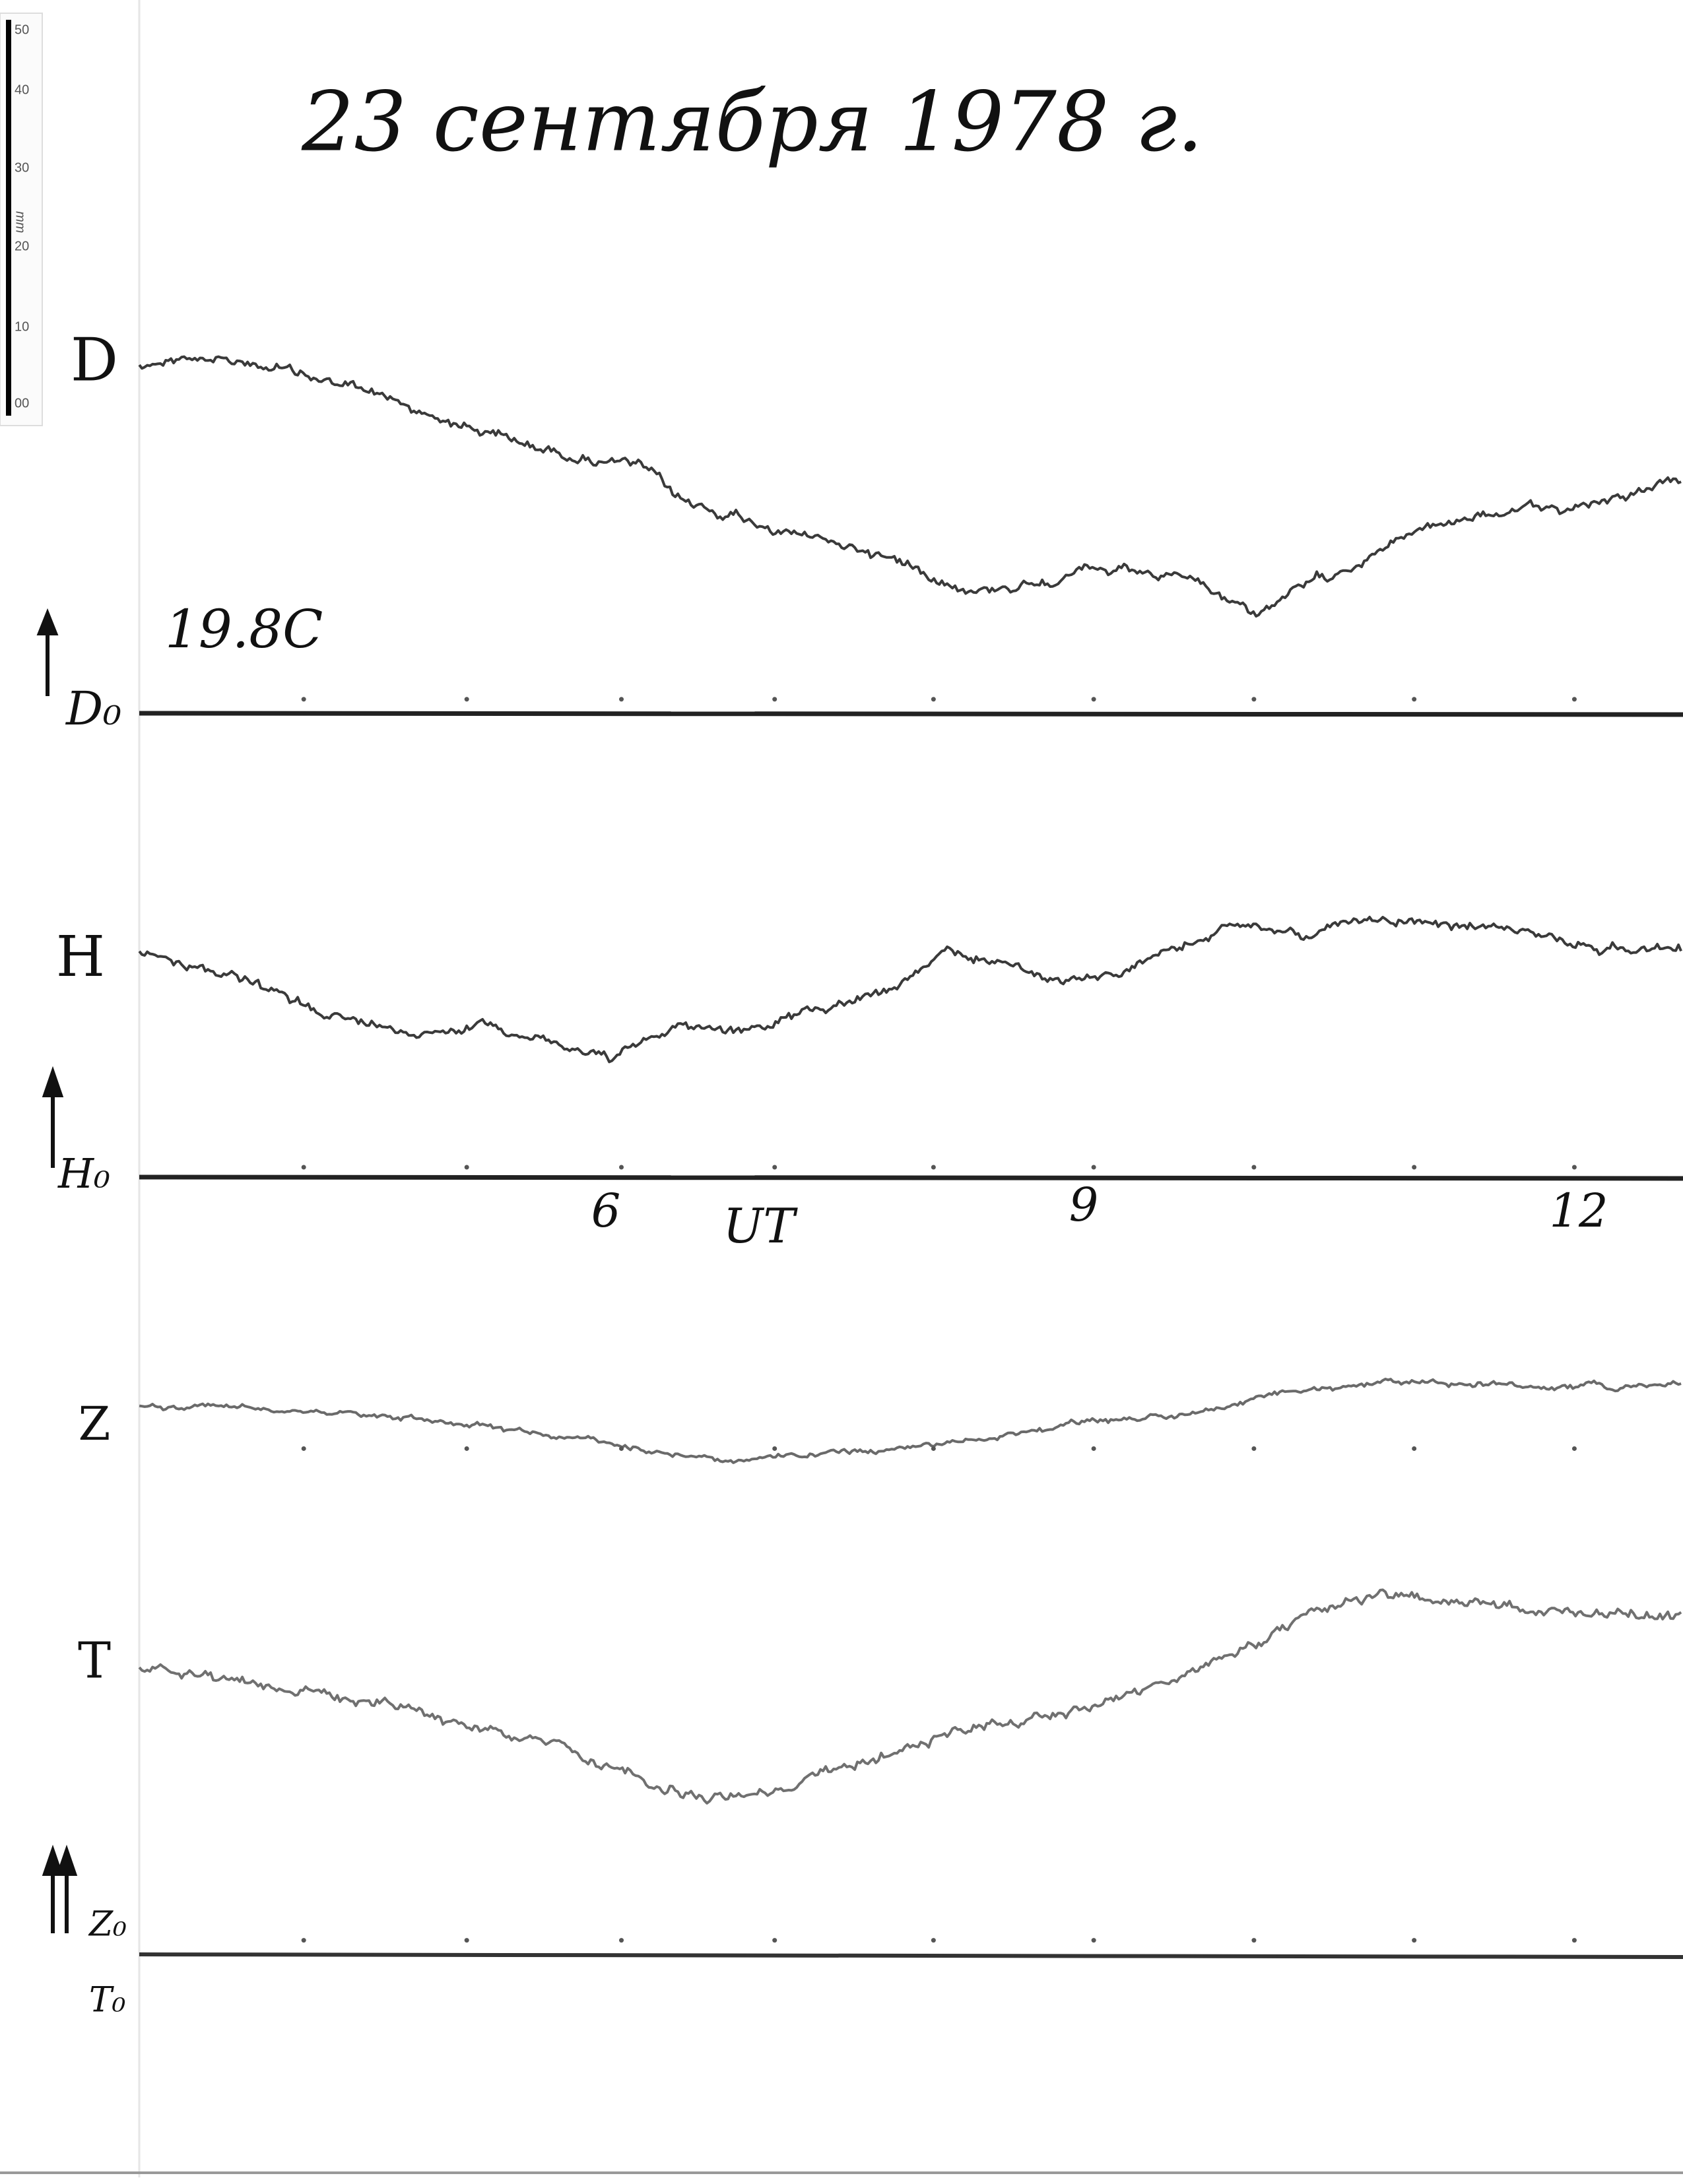 The image size is (1683, 2184). What do you see at coordinates (22, 167) in the screenshot?
I see `ruler-tick-label: 30` at bounding box center [22, 167].